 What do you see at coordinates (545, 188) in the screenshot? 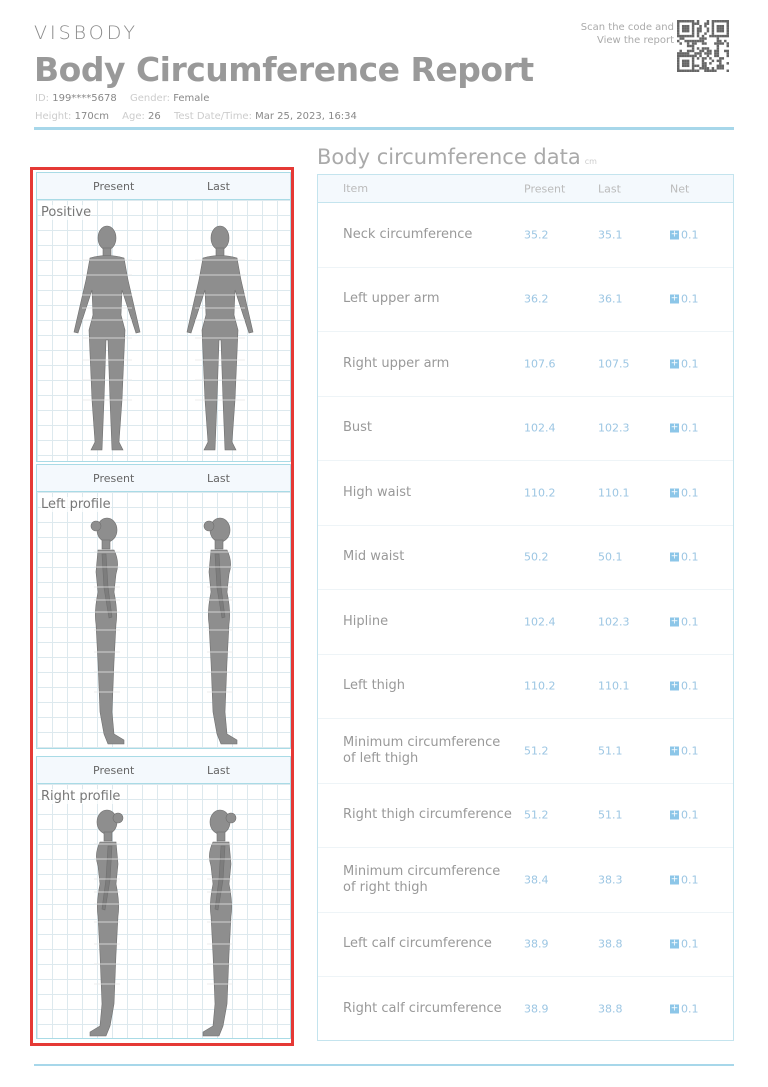
I see `header-present: Present` at bounding box center [545, 188].